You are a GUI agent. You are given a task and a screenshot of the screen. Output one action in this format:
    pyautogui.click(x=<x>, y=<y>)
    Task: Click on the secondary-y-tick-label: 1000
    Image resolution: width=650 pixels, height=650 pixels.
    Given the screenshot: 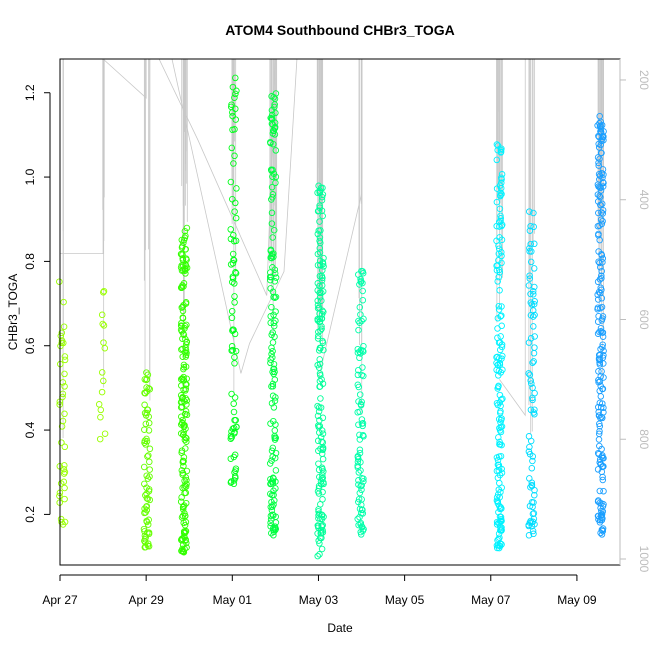 What is the action you would take?
    pyautogui.click(x=643, y=559)
    